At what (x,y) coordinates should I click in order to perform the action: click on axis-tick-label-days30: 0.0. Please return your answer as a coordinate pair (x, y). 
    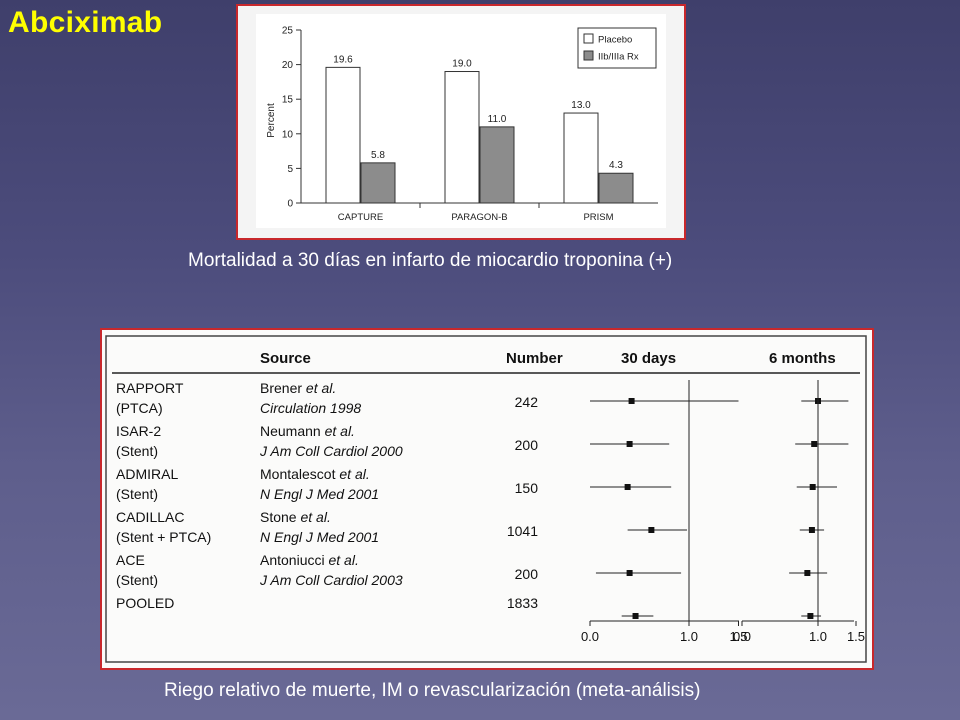
    Looking at the image, I should click on (590, 636).